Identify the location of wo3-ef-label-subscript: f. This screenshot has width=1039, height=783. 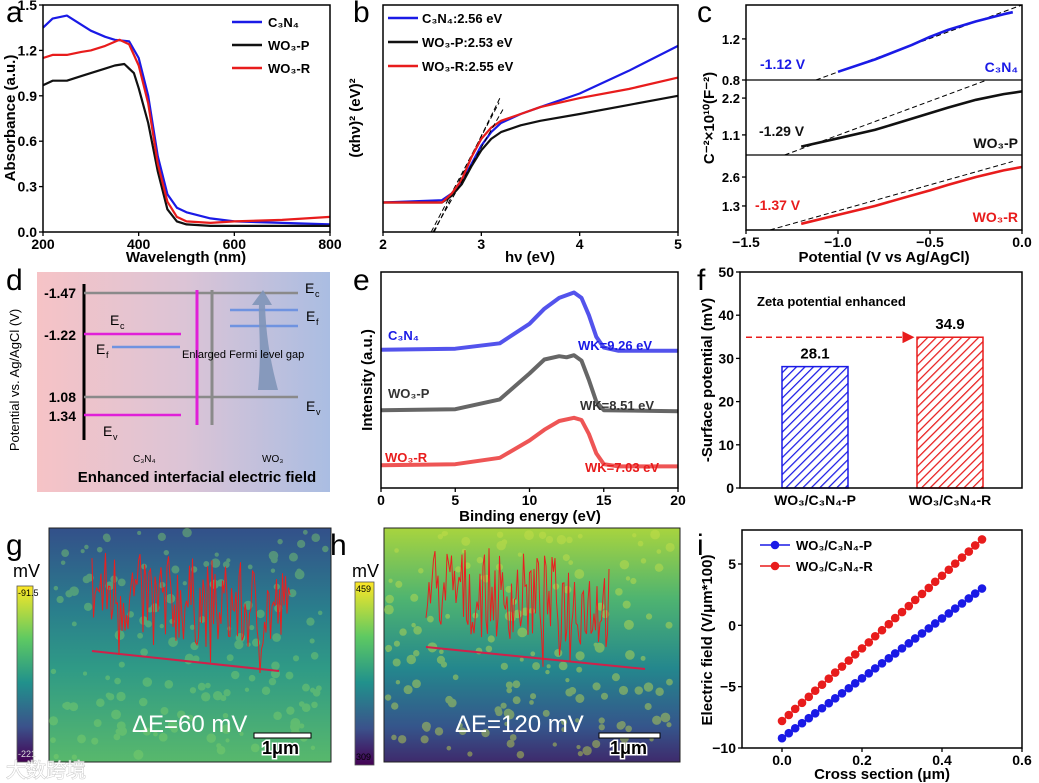
(317, 322).